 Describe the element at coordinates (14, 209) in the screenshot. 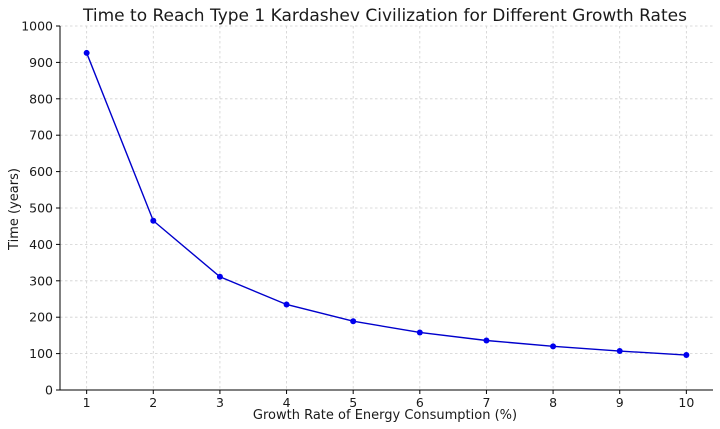

I see `y-axis-label: Time (years)` at that location.